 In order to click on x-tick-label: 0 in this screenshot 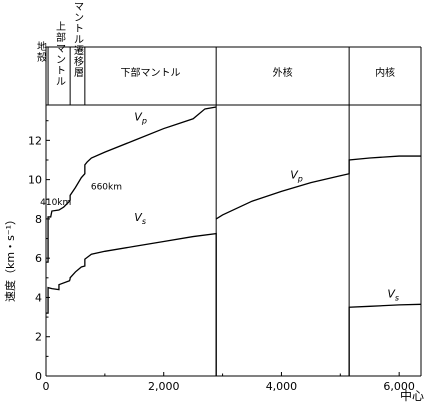, I will do `click(46, 386)`.